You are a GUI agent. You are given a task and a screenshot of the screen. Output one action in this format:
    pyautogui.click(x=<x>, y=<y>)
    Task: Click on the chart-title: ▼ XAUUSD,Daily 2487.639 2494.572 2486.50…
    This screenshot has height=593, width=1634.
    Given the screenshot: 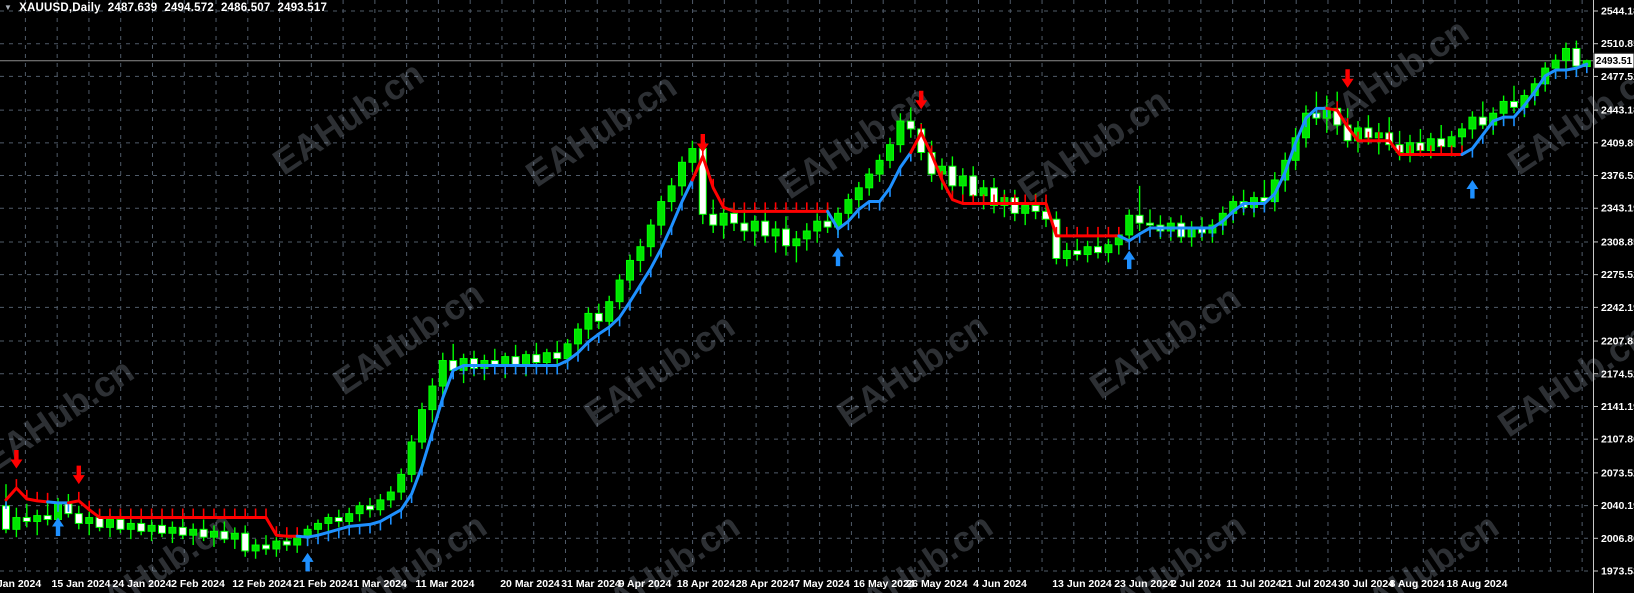 What is the action you would take?
    pyautogui.click(x=165, y=8)
    